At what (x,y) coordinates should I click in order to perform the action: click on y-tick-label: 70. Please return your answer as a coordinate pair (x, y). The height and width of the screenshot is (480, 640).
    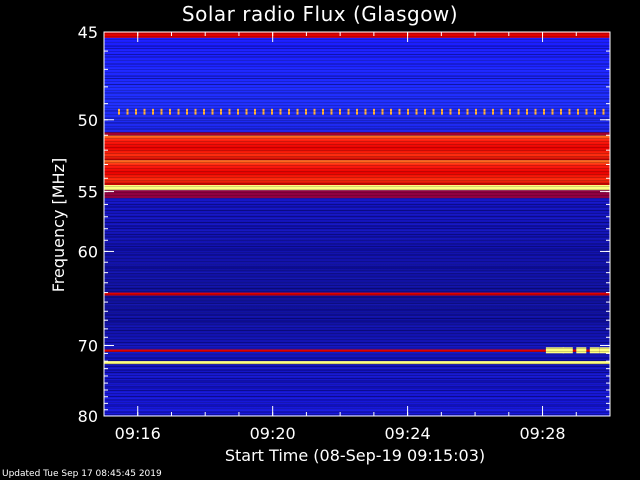
    Looking at the image, I should click on (88, 345).